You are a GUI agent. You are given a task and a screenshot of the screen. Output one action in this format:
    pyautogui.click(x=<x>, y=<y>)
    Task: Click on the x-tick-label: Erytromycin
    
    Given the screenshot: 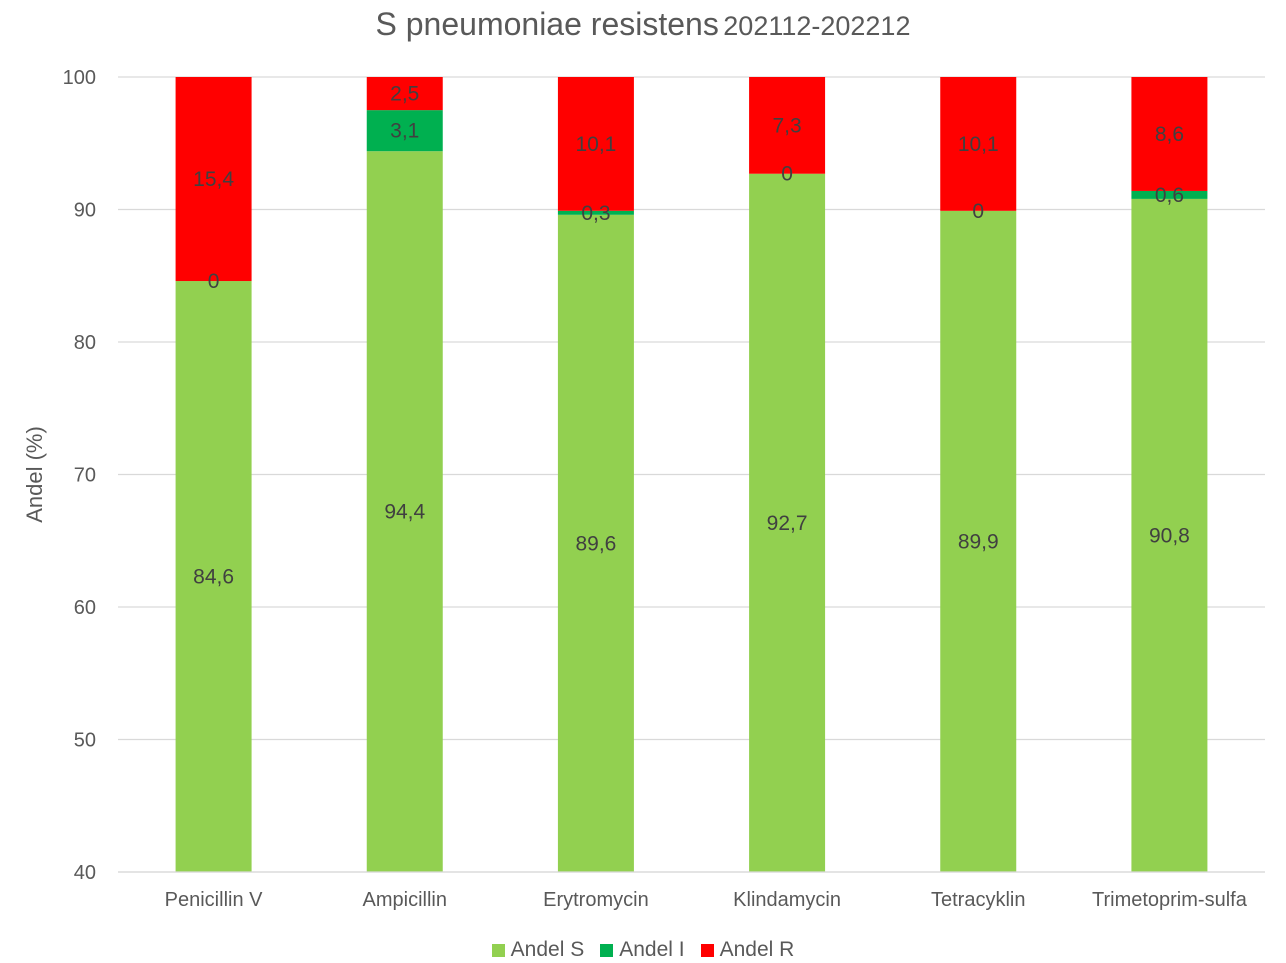 What is the action you would take?
    pyautogui.click(x=596, y=900)
    